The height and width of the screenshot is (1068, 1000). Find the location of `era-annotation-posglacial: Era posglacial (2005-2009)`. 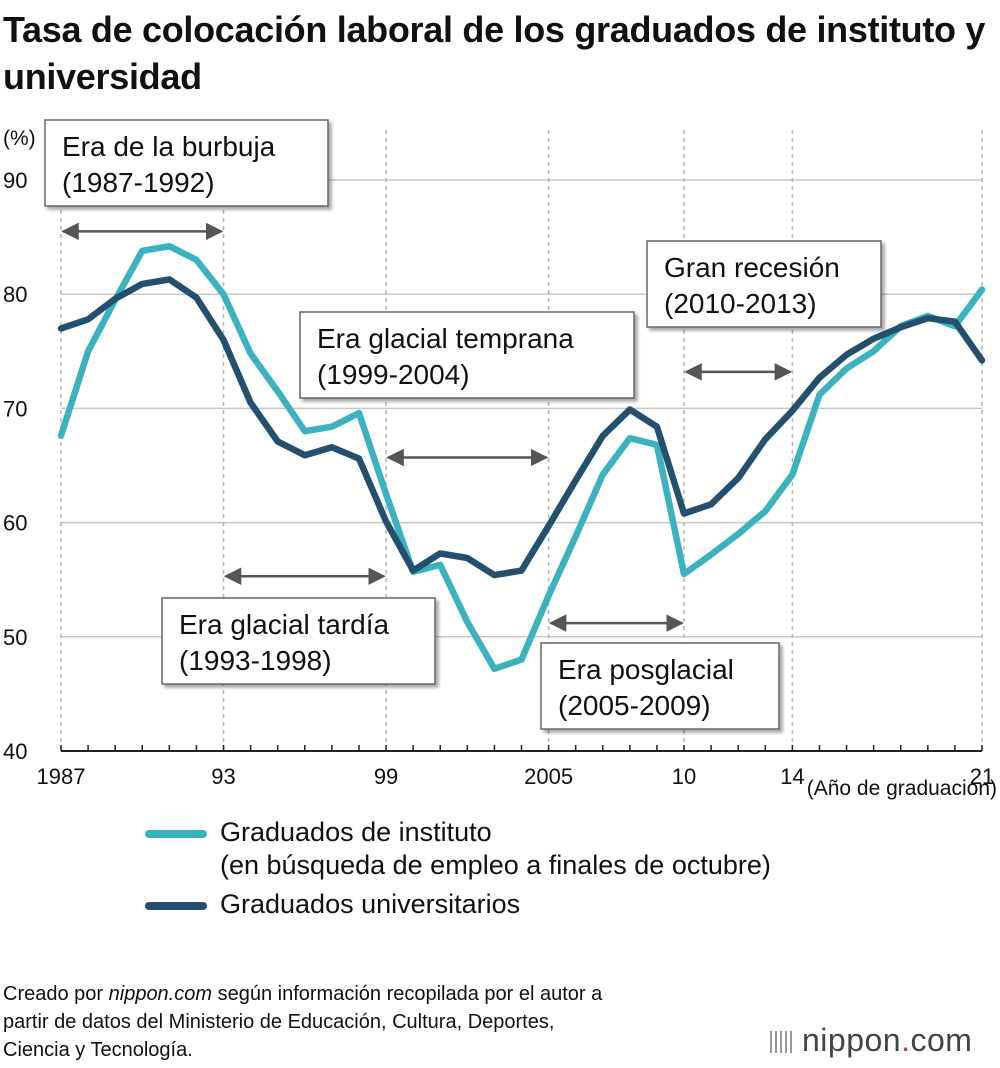

era-annotation-posglacial: Era posglacial (2005-2009) is located at coordinates (660, 672).